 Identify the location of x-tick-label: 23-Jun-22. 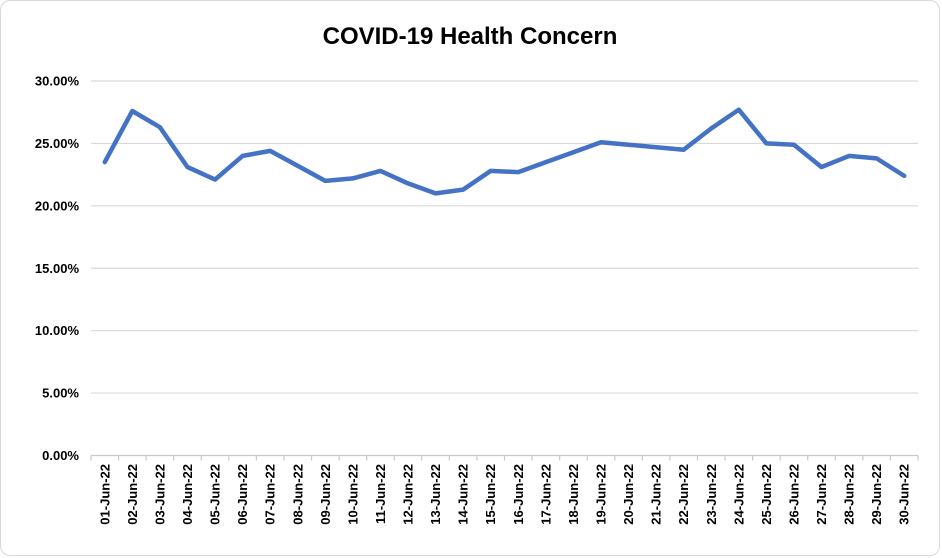
(711, 494).